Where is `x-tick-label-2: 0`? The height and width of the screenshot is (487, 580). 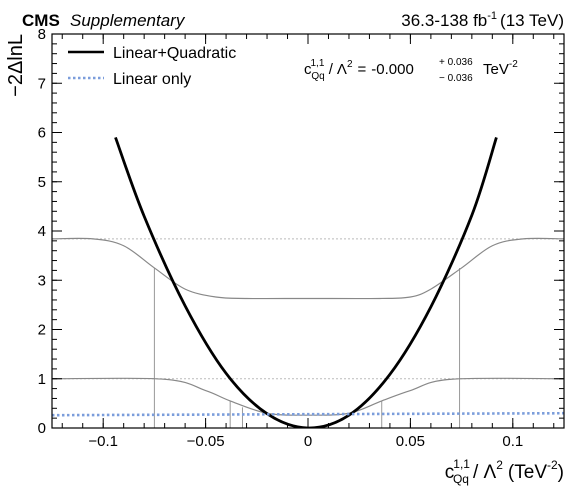 x-tick-label-2: 0 is located at coordinates (308, 441).